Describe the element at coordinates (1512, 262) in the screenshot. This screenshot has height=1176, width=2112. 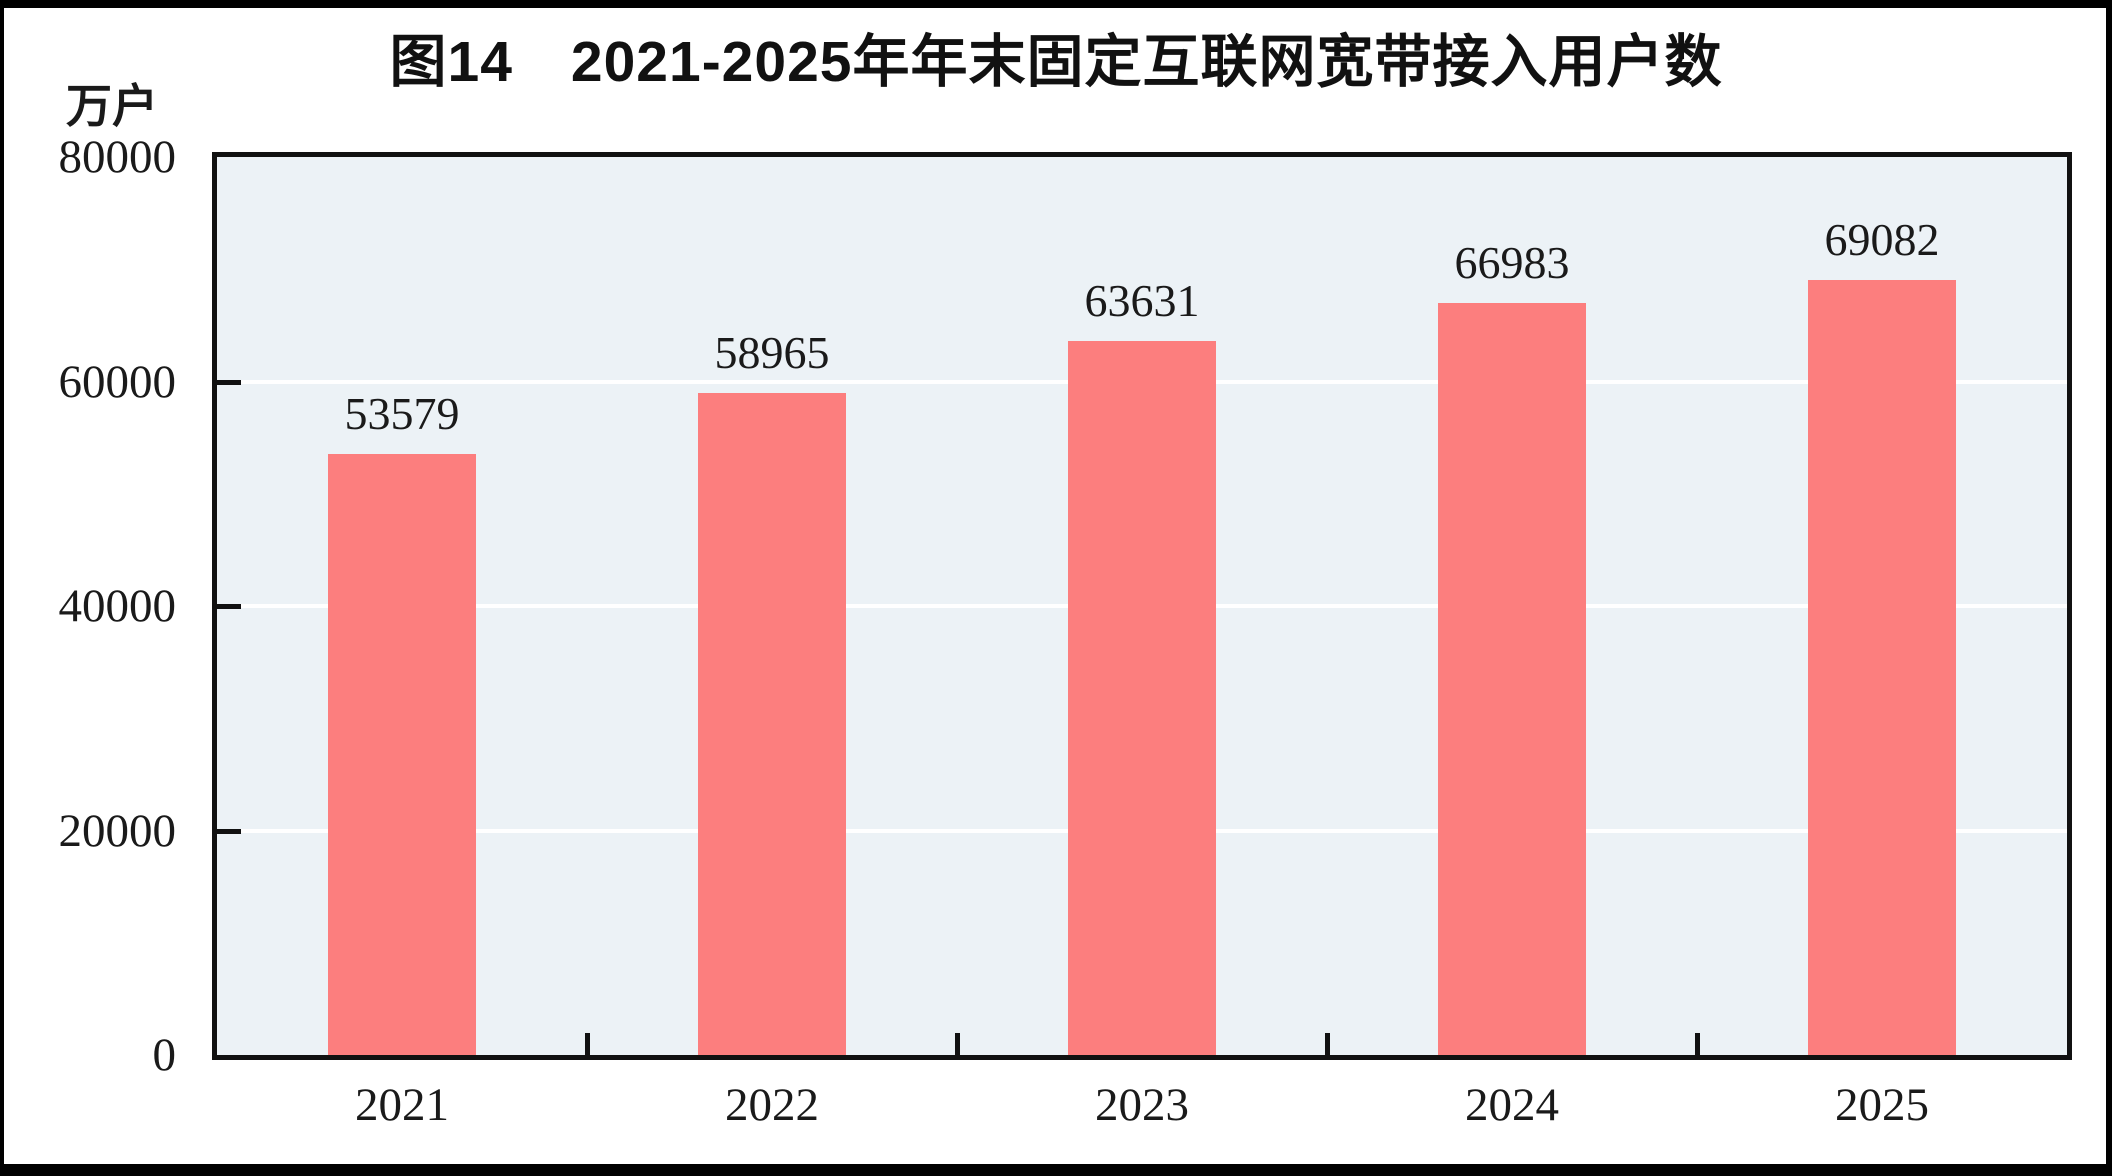
I see `bar-value-label: 66983` at that location.